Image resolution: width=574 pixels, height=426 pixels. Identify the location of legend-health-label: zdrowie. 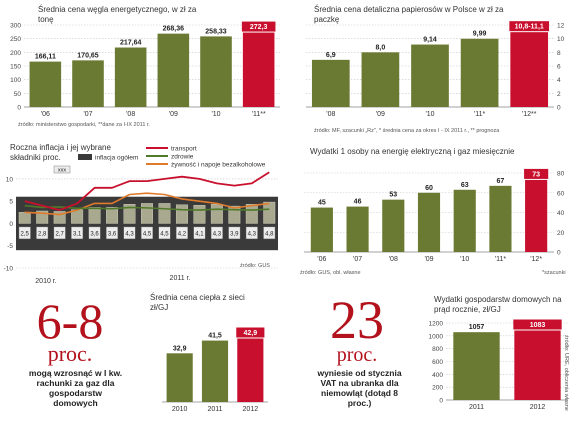
(182, 157).